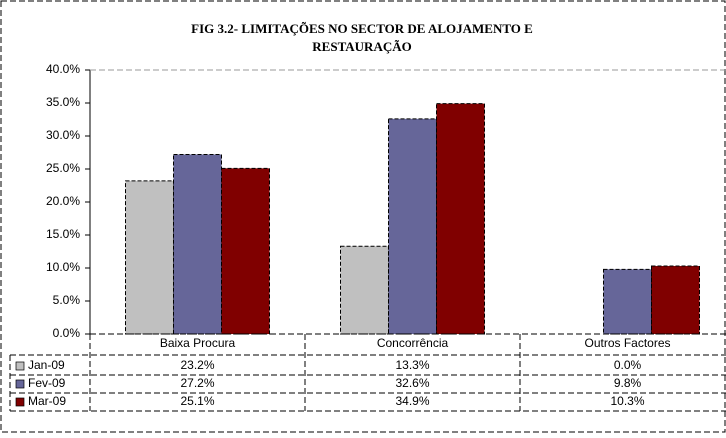  I want to click on data-label: 27.2%, so click(197, 383).